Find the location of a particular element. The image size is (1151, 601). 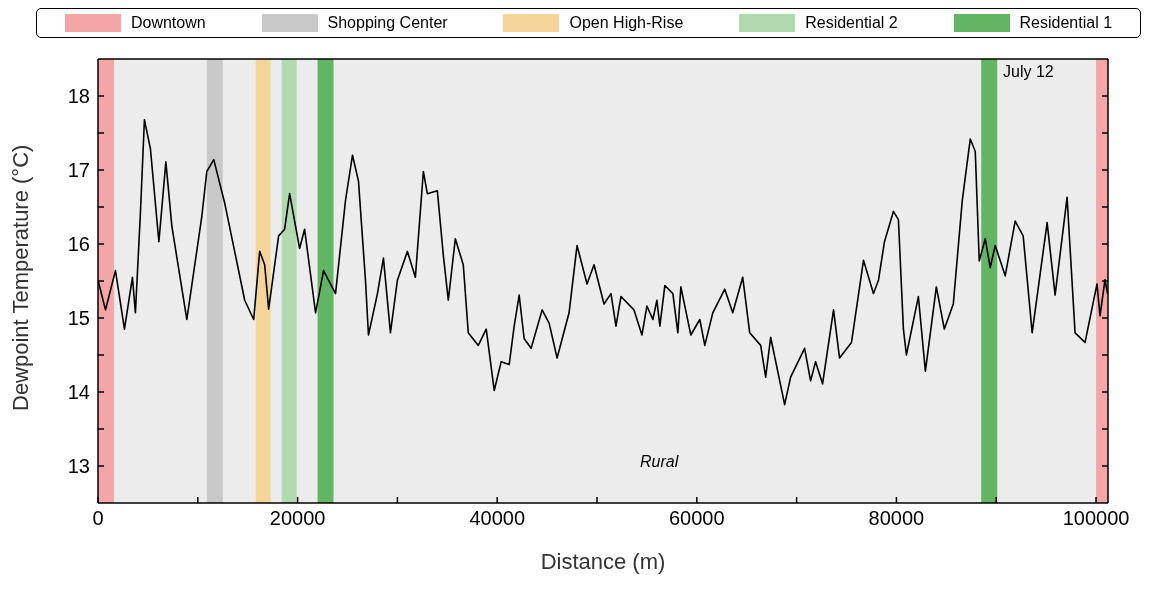

y-tick-label: 17 is located at coordinates (78, 170).